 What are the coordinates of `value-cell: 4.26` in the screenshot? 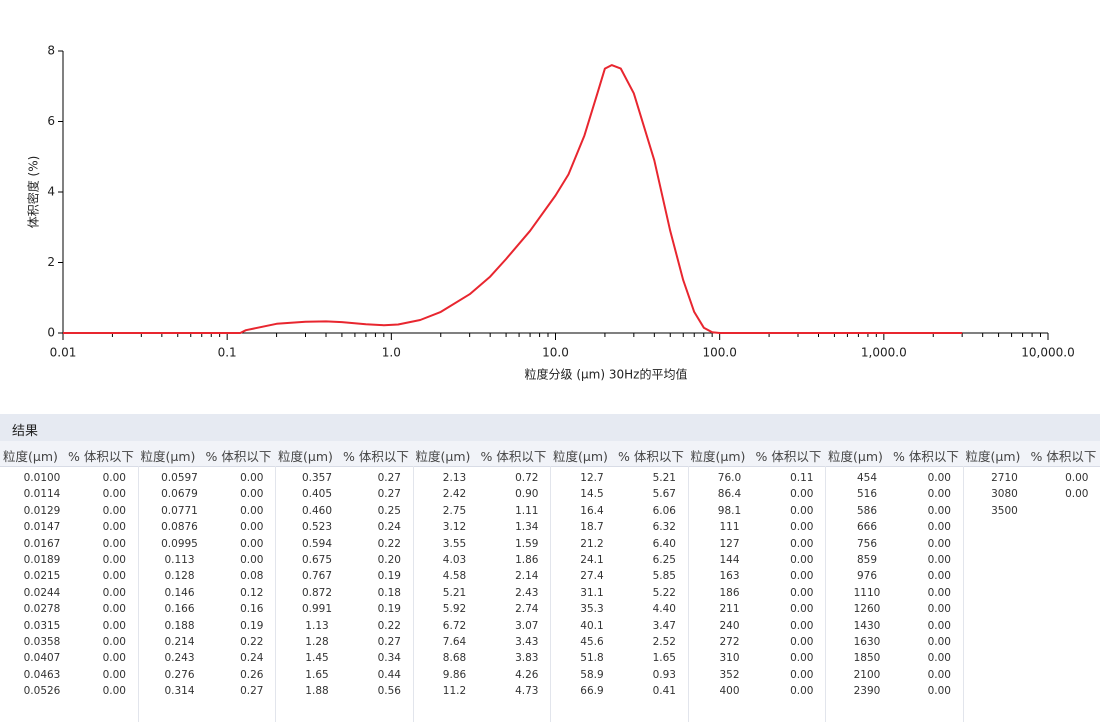 It's located at (527, 674).